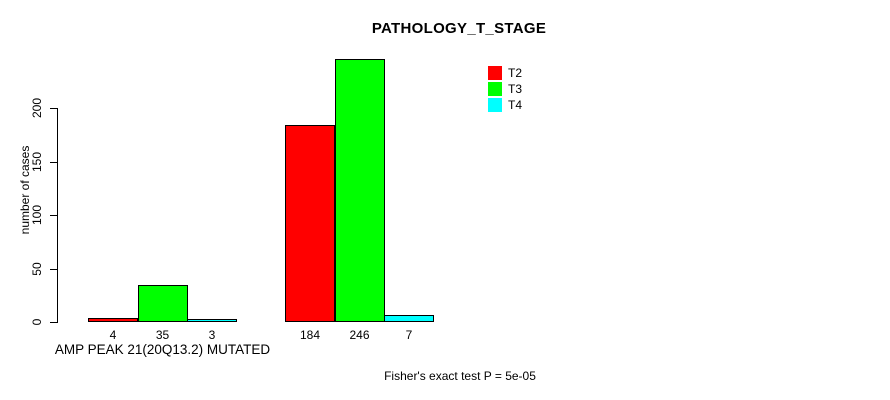  Describe the element at coordinates (212, 335) in the screenshot. I see `bar-value-label: 3` at that location.